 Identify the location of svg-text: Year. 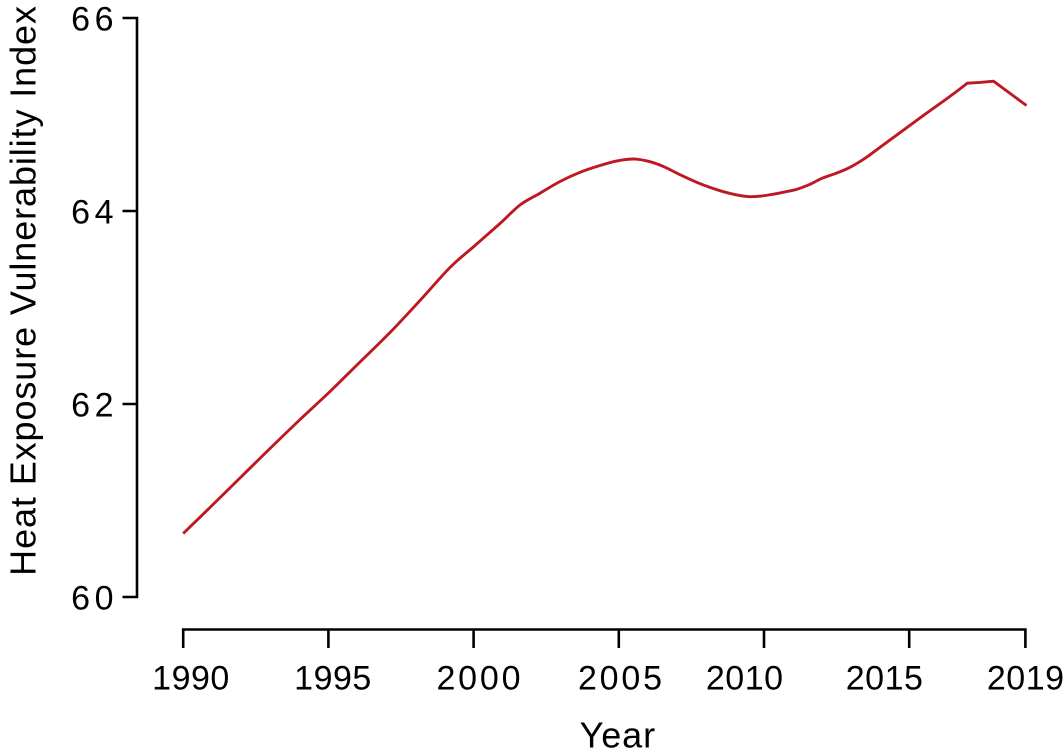
(618, 733).